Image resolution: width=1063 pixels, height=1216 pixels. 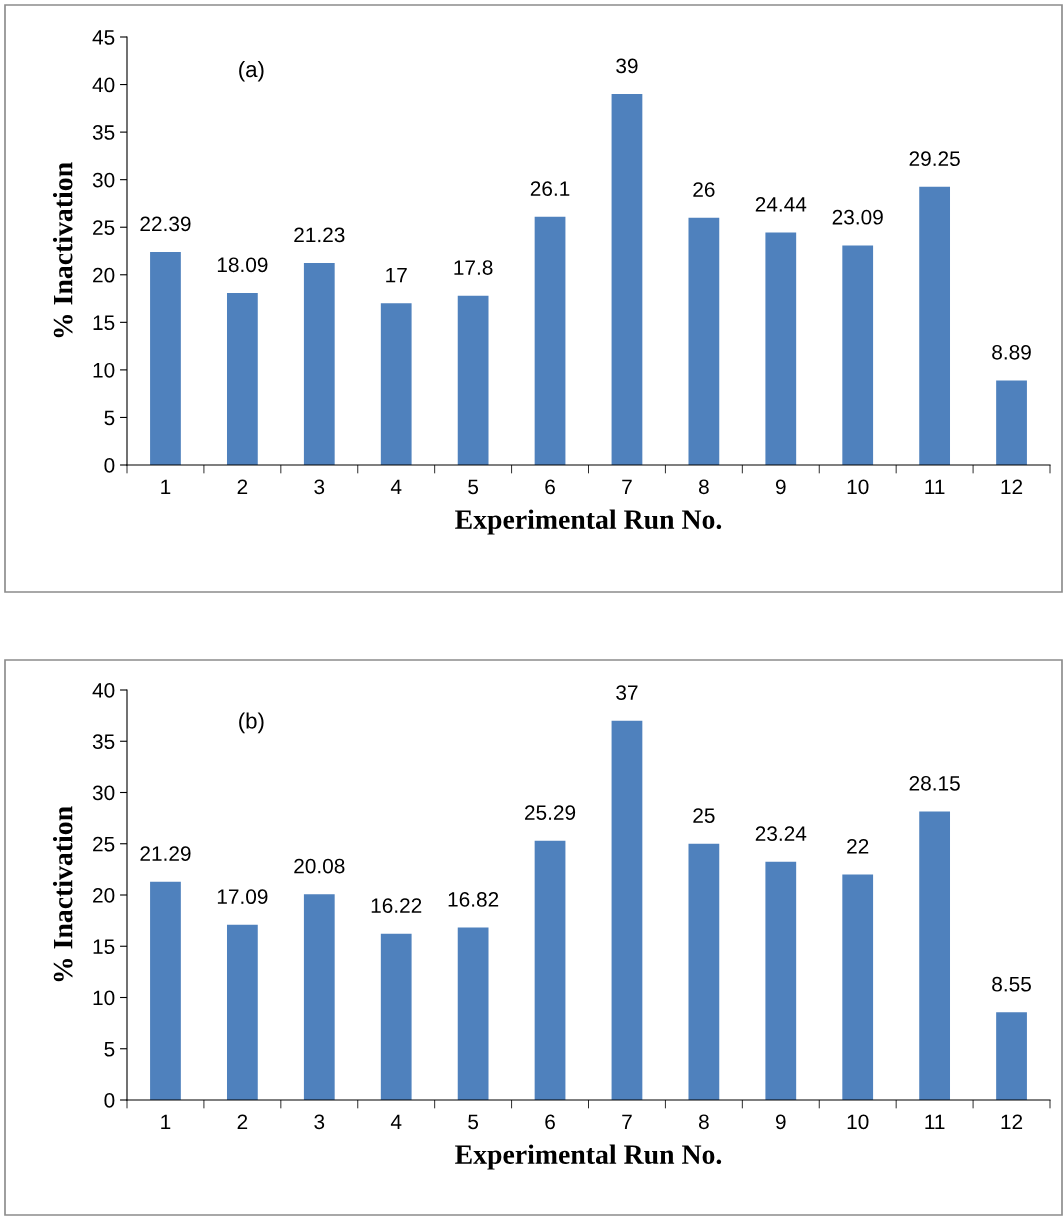 What do you see at coordinates (319, 866) in the screenshot?
I see `data-label: 20.08` at bounding box center [319, 866].